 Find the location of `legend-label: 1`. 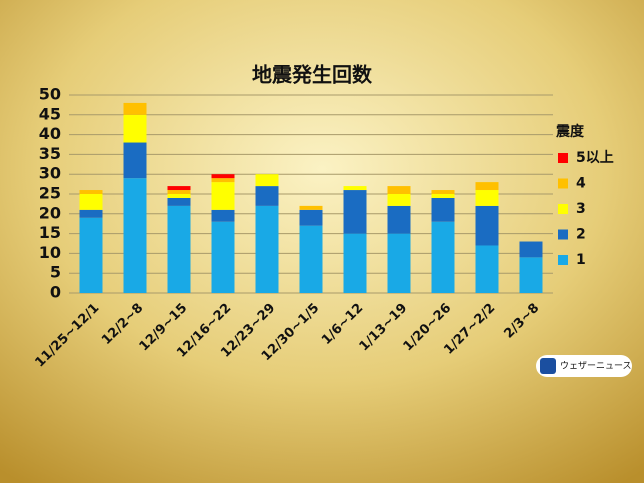

legend-label: 1 is located at coordinates (581, 260).